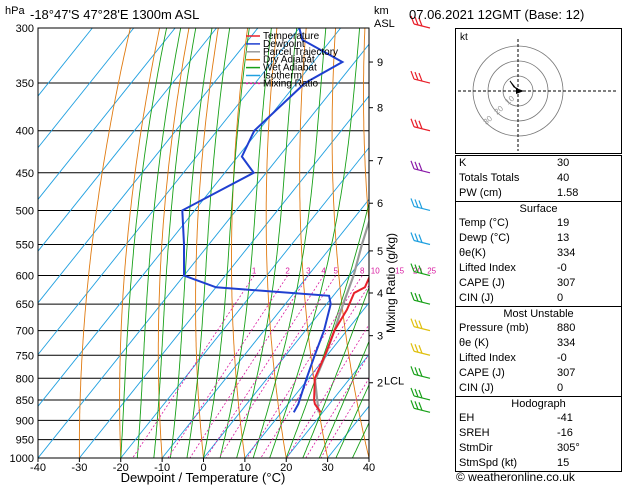  What do you see at coordinates (380, 162) in the screenshot?
I see `height-km-tick-label: 7` at bounding box center [380, 162].